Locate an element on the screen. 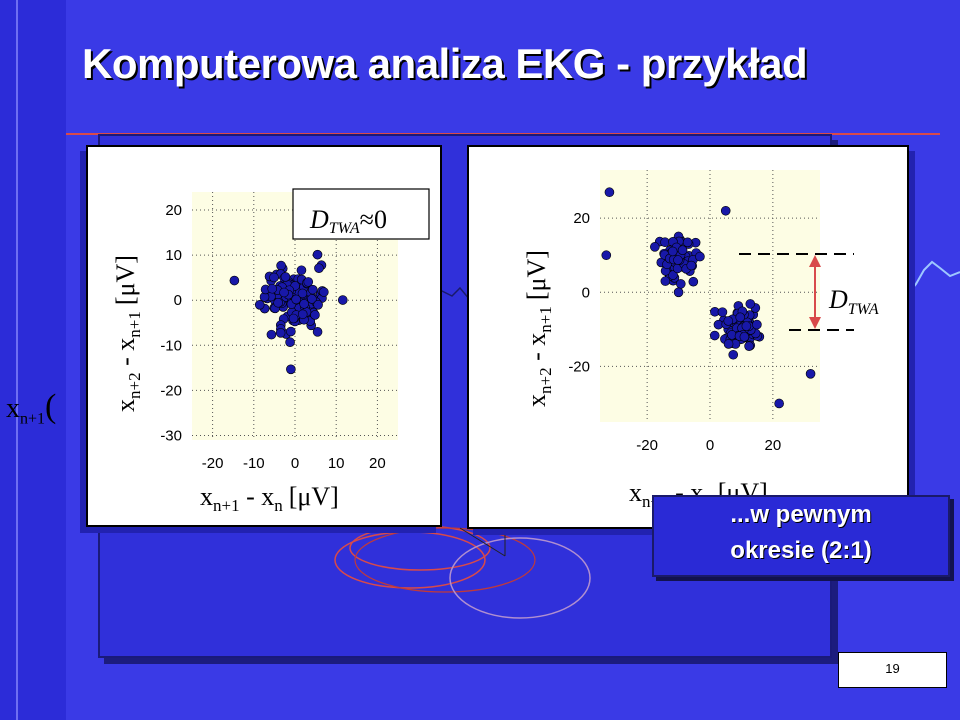 The height and width of the screenshot is (720, 960). side-variable-sub: n+1 is located at coordinates (33, 419).